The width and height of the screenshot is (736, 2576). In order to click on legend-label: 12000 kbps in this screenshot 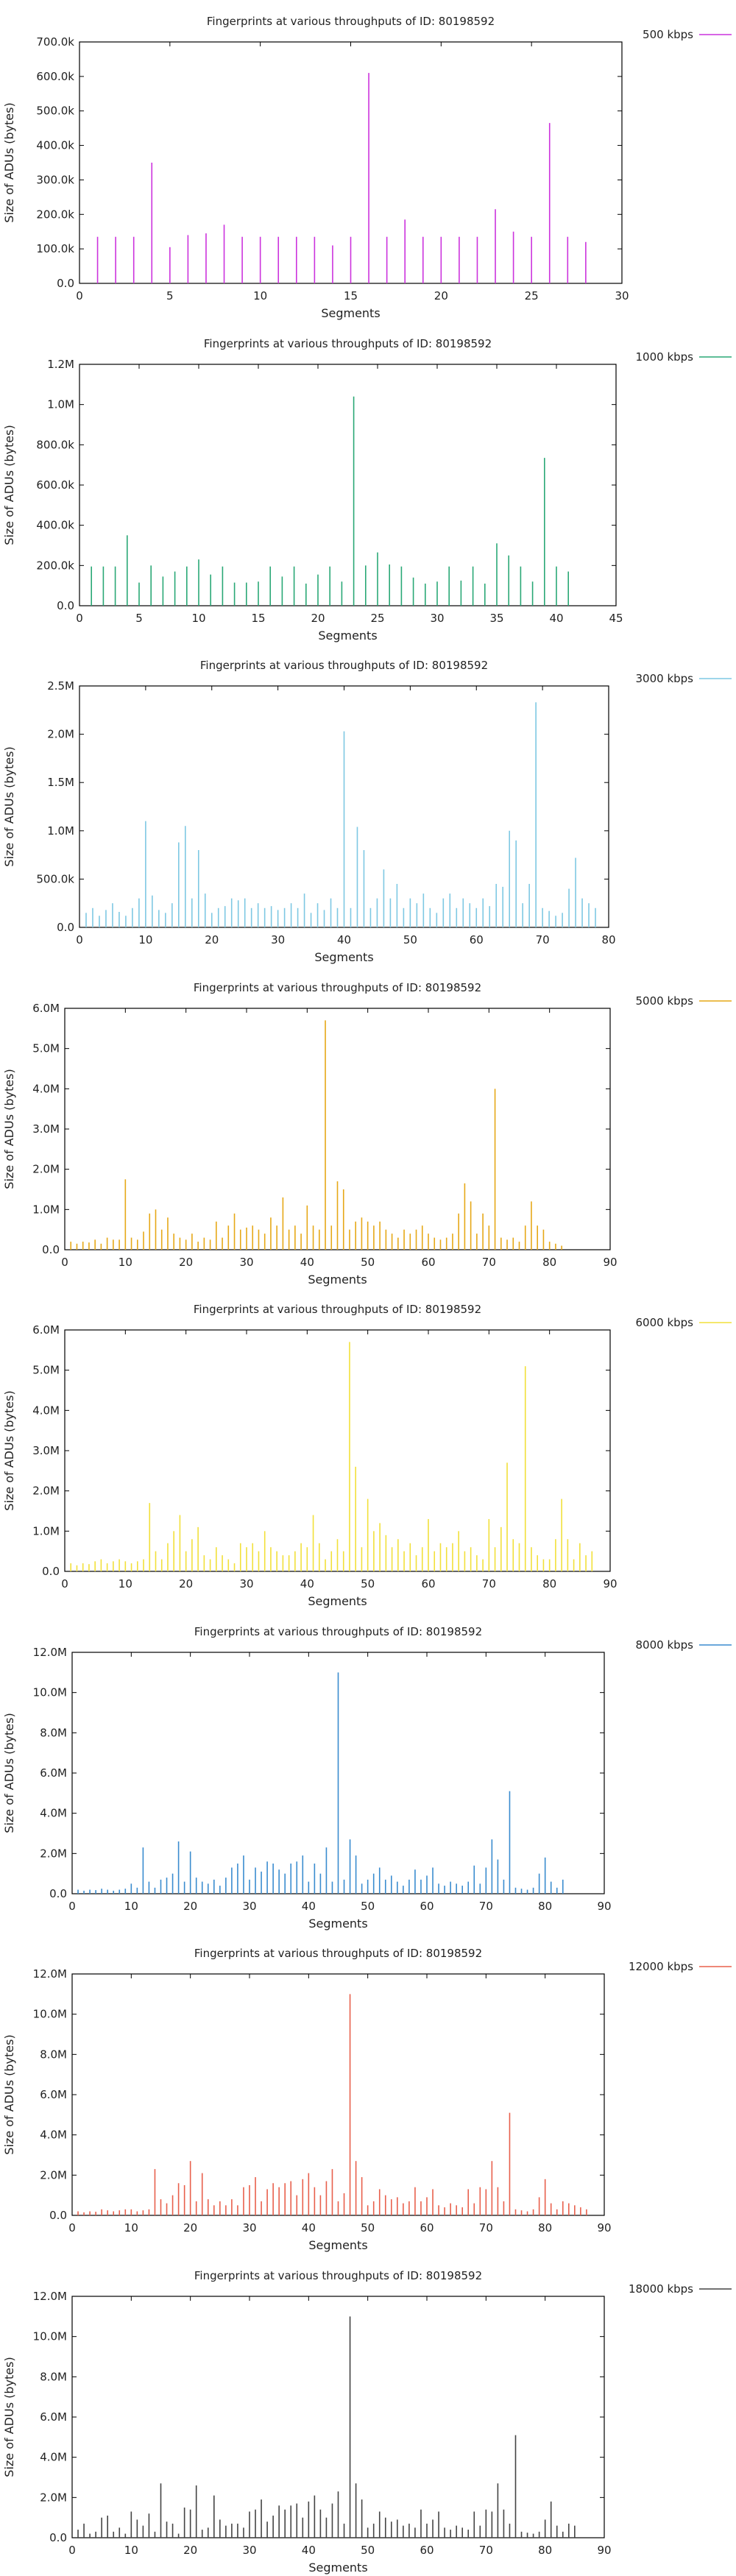, I will do `click(661, 1966)`.